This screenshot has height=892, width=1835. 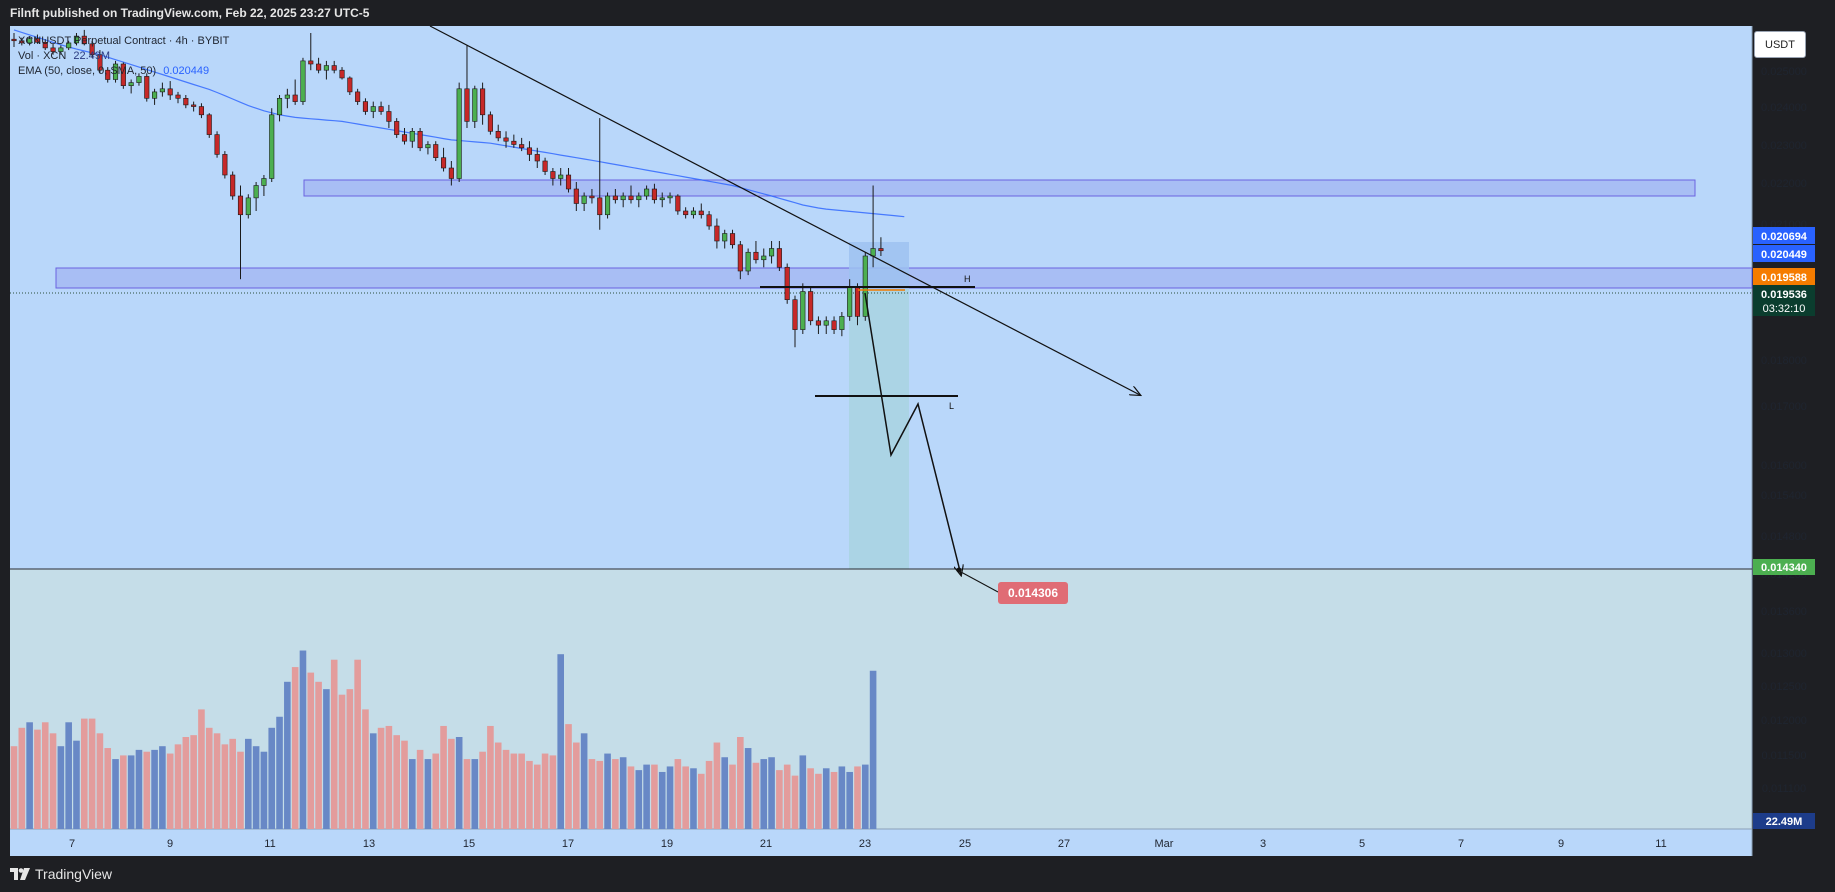 What do you see at coordinates (1033, 593) in the screenshot?
I see `target-badge` at bounding box center [1033, 593].